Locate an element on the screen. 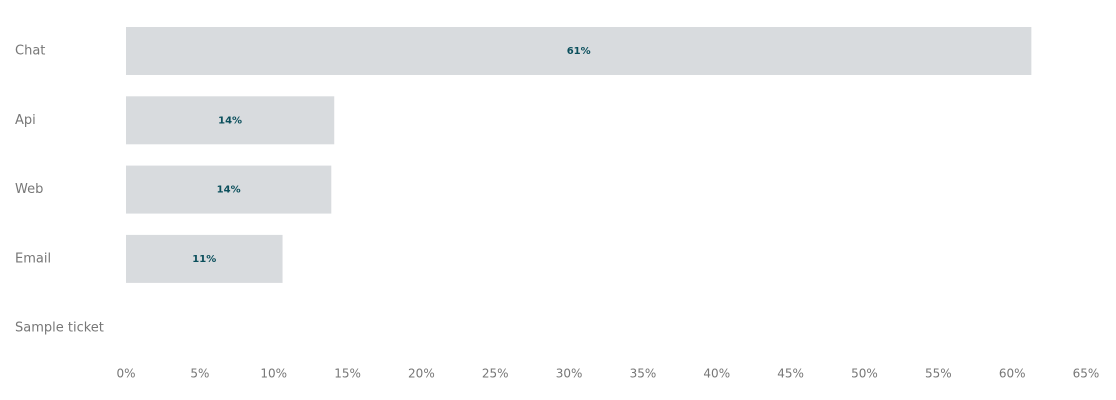 The height and width of the screenshot is (400, 1116). x-tick-label: 0% is located at coordinates (125, 374).